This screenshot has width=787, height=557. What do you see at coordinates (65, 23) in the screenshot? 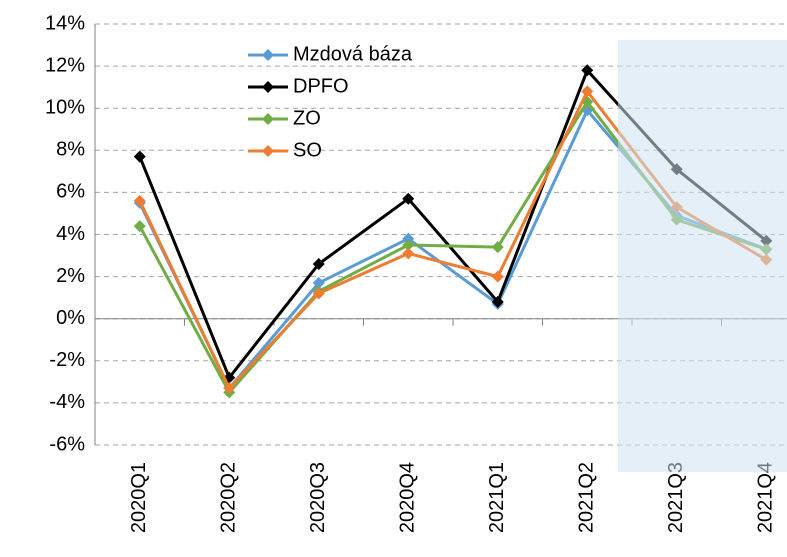
I see `y-tick-label: 14%` at bounding box center [65, 23].